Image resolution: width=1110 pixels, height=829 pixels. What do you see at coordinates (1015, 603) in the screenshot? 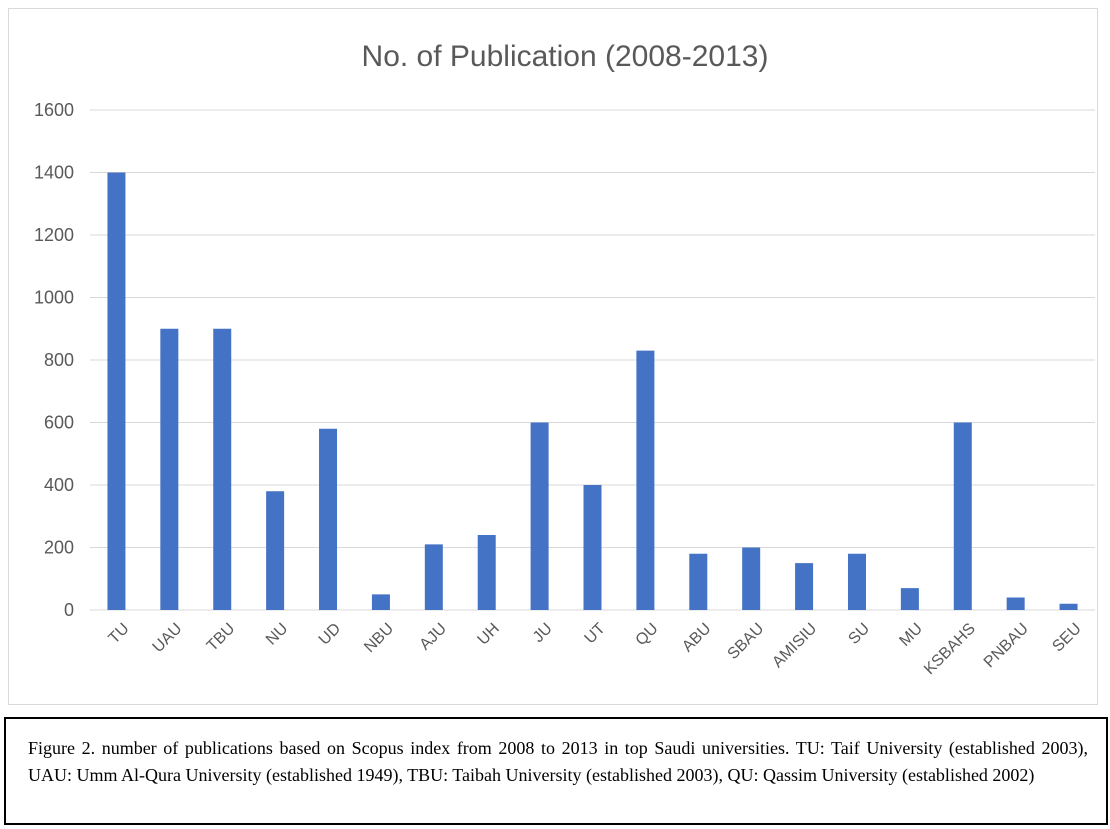
I see `bar-pnbau` at bounding box center [1015, 603].